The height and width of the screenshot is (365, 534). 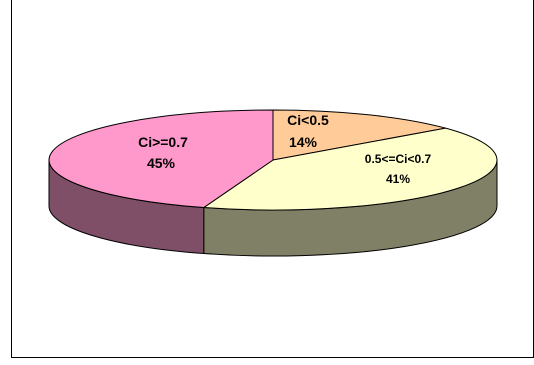 What do you see at coordinates (398, 179) in the screenshot?
I see `slice-percent-ci-mid: 41%` at bounding box center [398, 179].